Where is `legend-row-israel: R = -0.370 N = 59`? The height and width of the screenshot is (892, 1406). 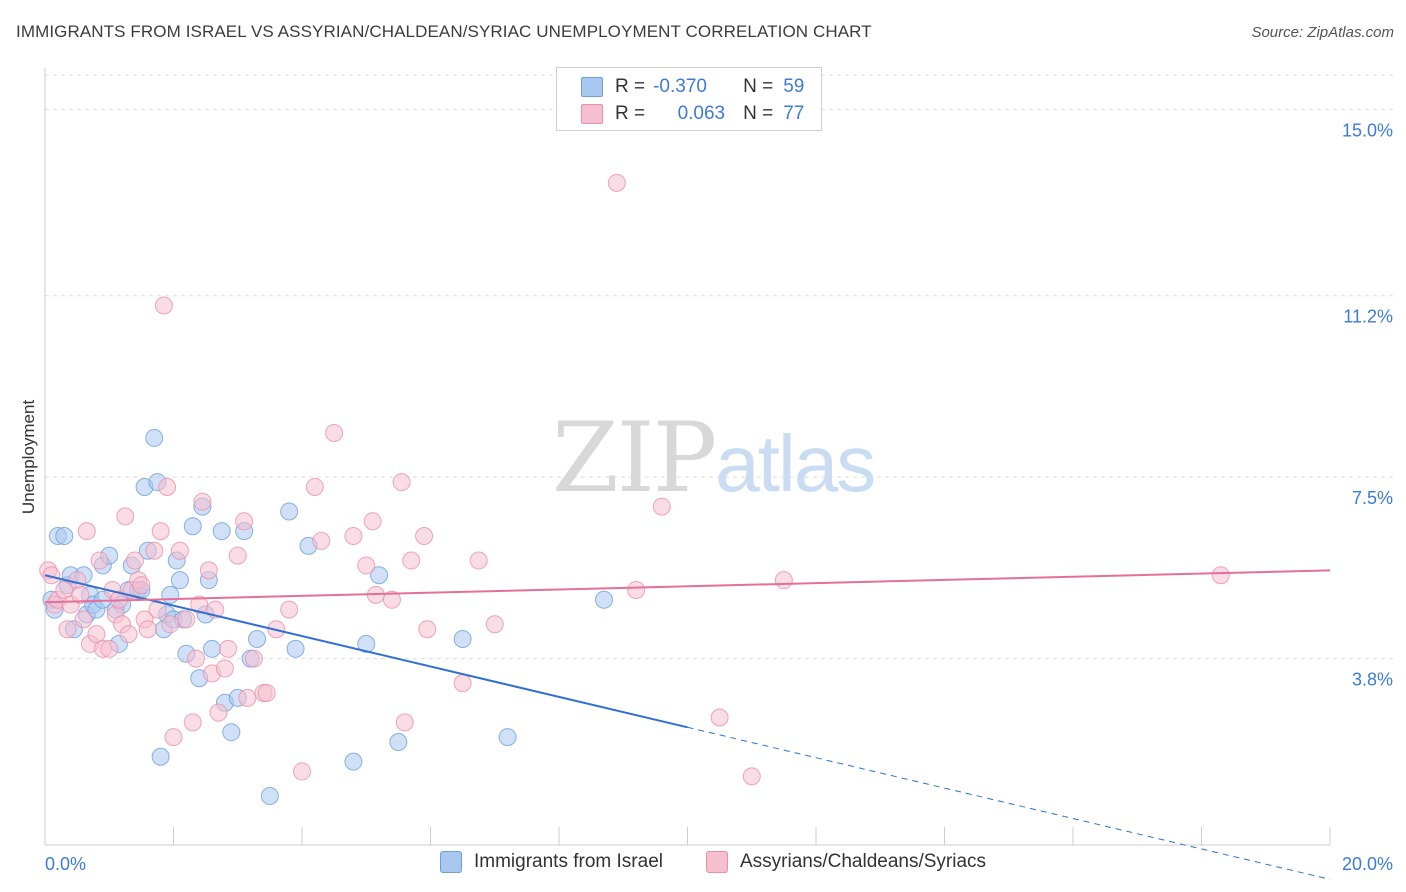
legend-row-israel: R = -0.370 N = 59 is located at coordinates (692, 87).